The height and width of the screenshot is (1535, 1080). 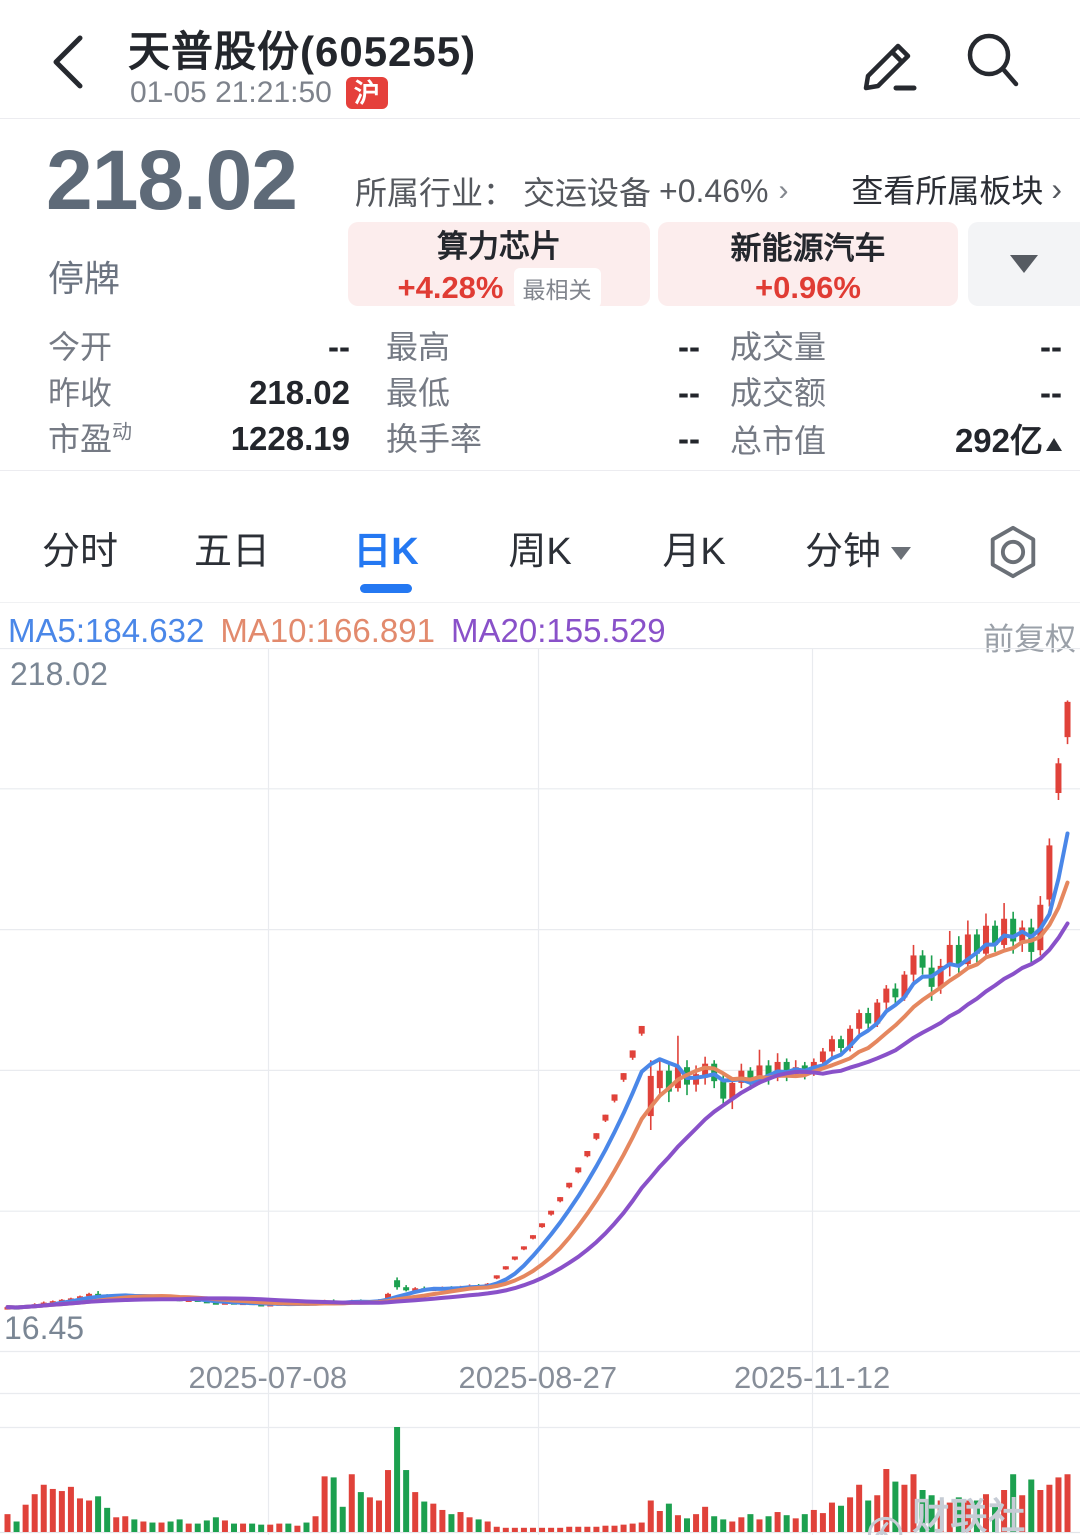 I want to click on related-sector-chip: 新能源汽车 +0.96%, so click(x=808, y=264).